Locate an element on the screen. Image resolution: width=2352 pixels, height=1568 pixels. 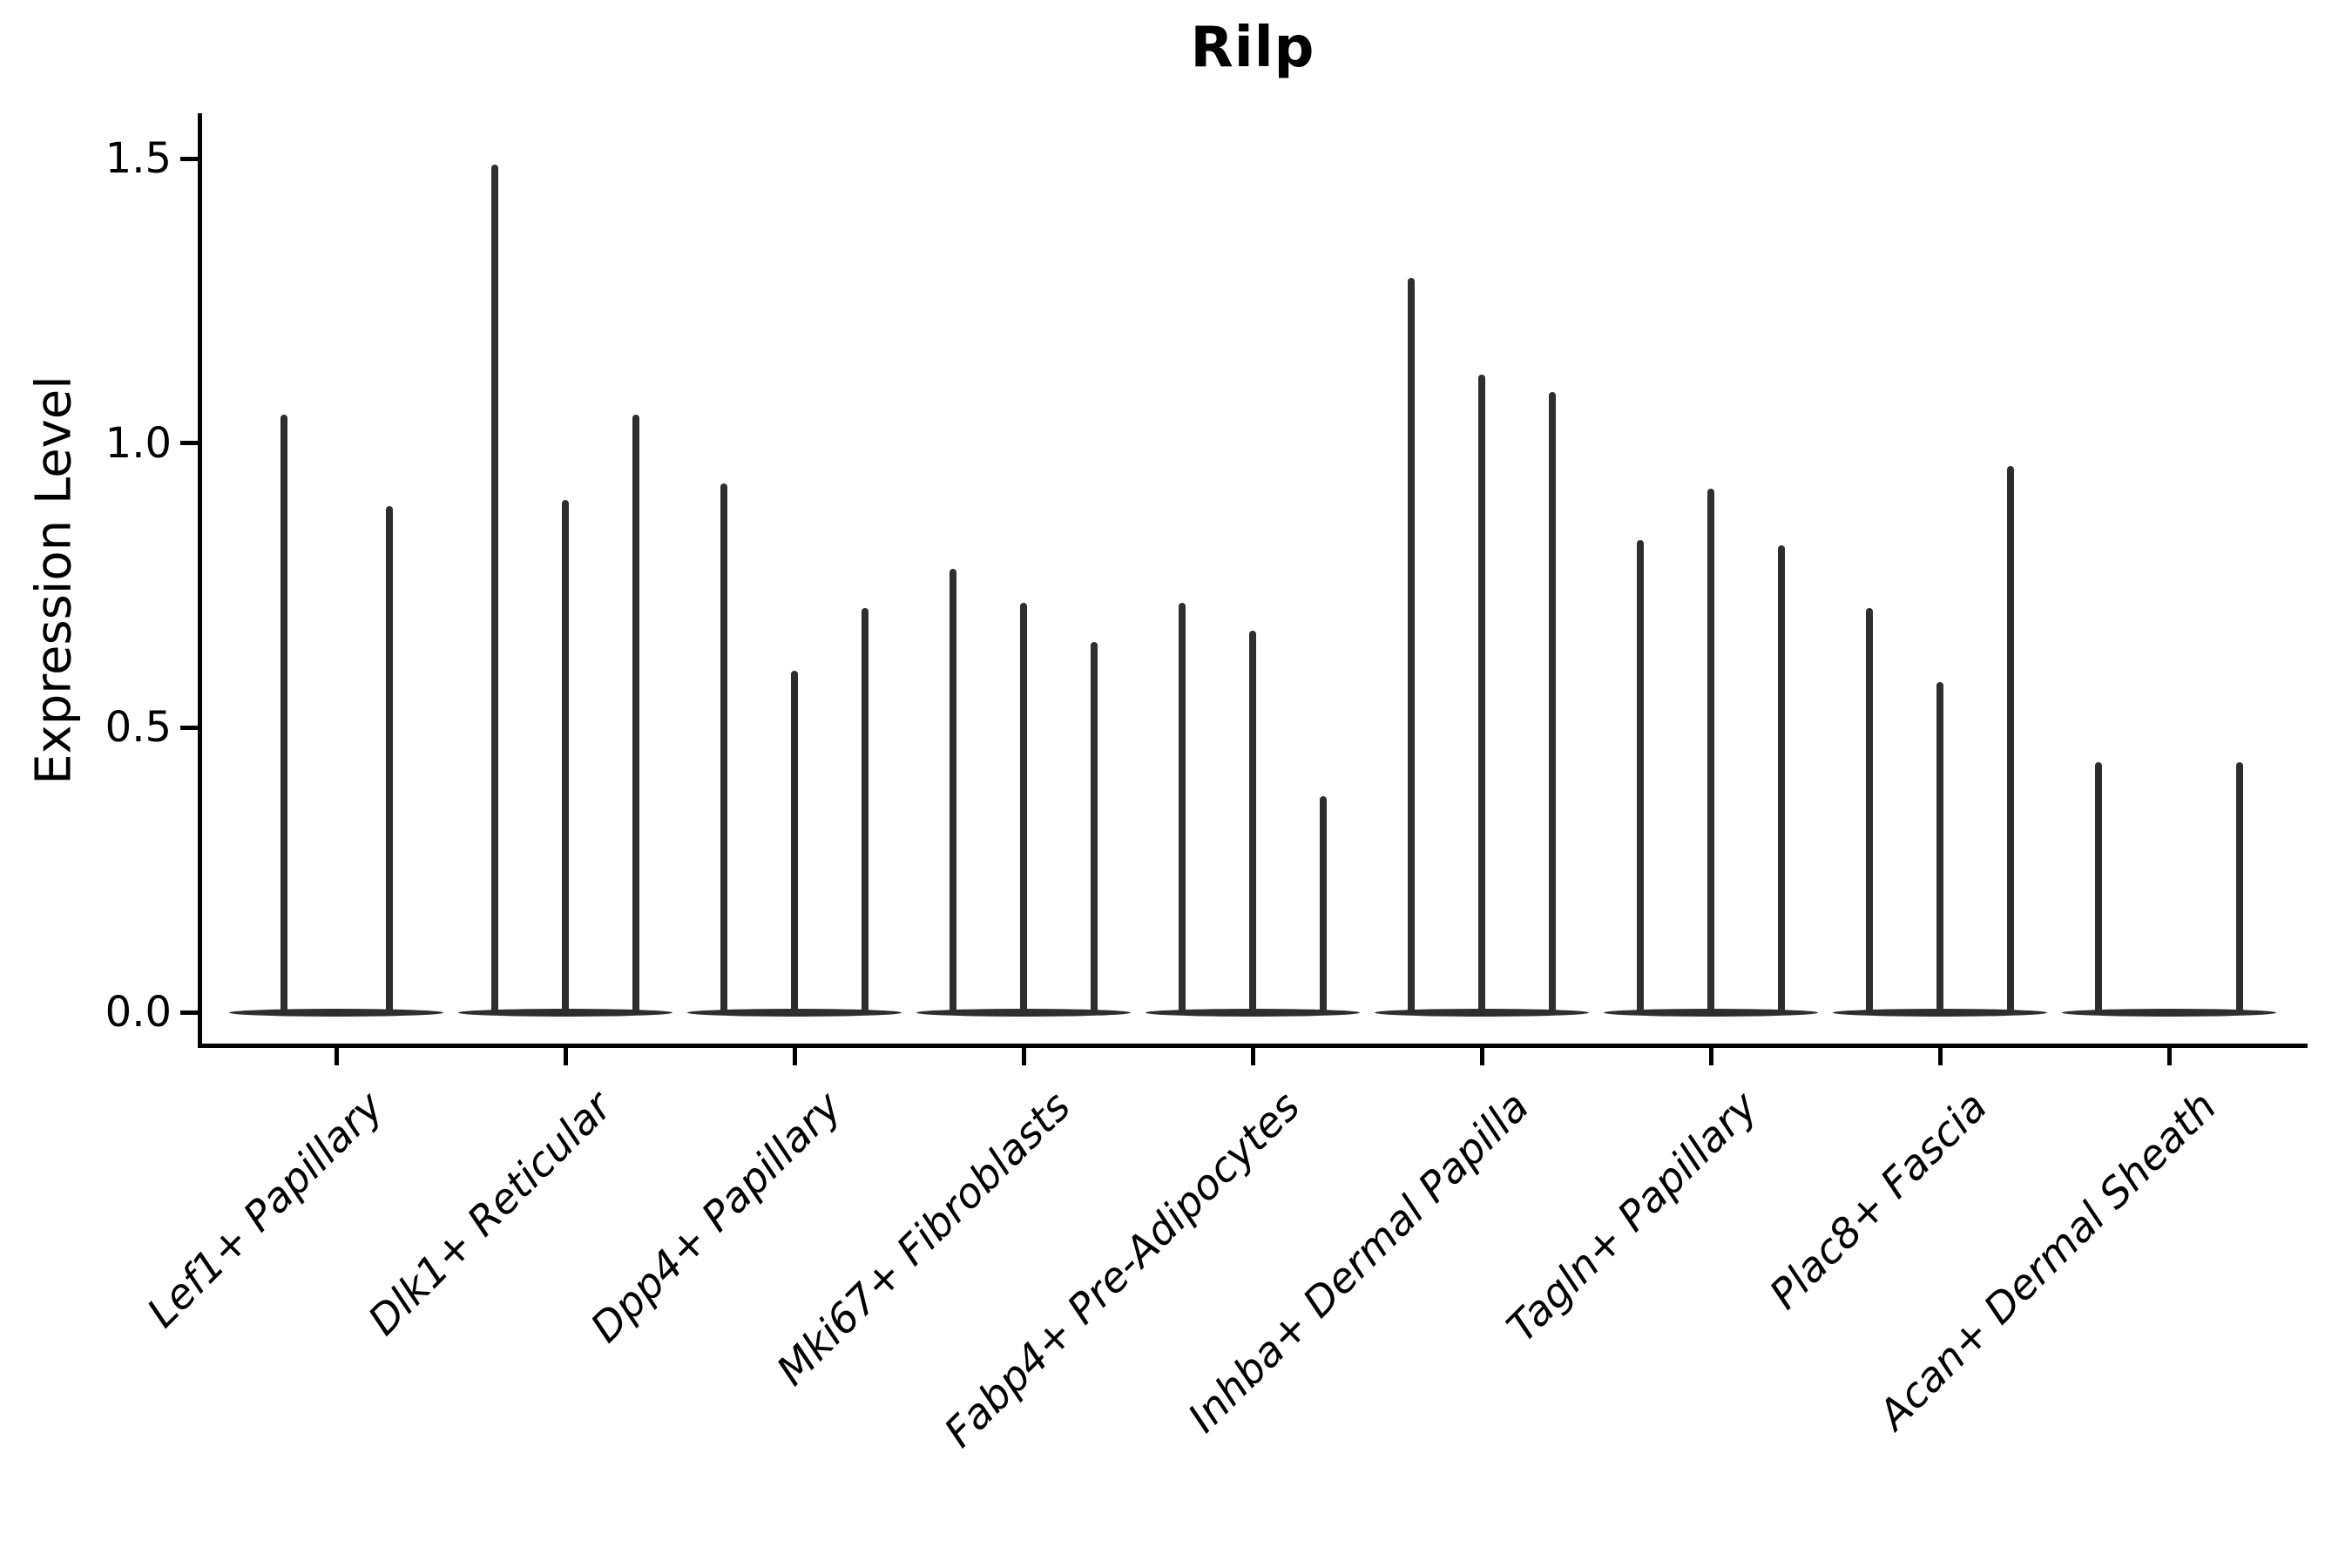
x-tick-label: Tagln+ Papillary is located at coordinates (1632, 1217).